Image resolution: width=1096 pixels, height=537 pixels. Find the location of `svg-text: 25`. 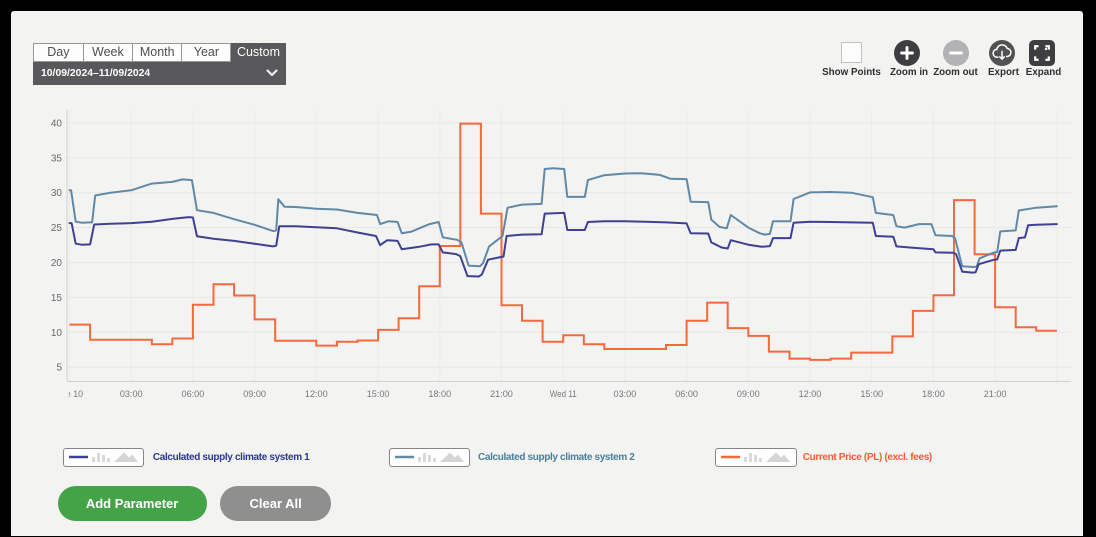

svg-text: 25 is located at coordinates (57, 228).